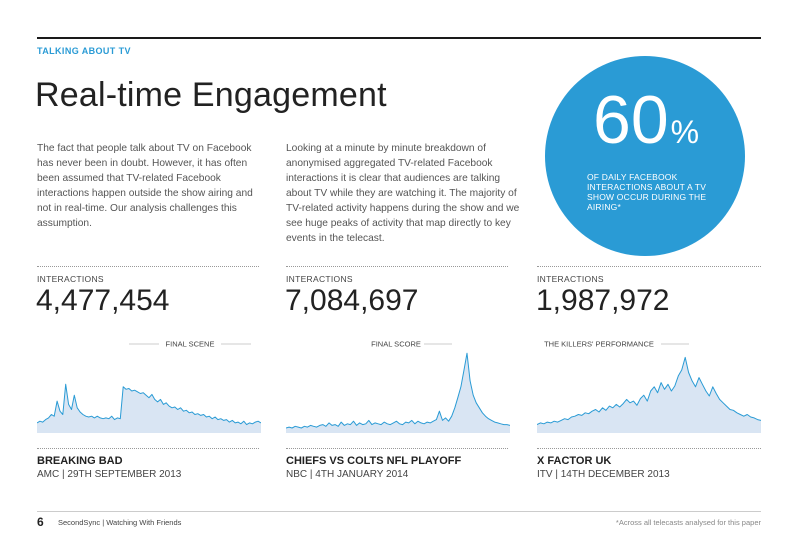 The height and width of the screenshot is (560, 796). I want to click on stat-number: 60, so click(631, 120).